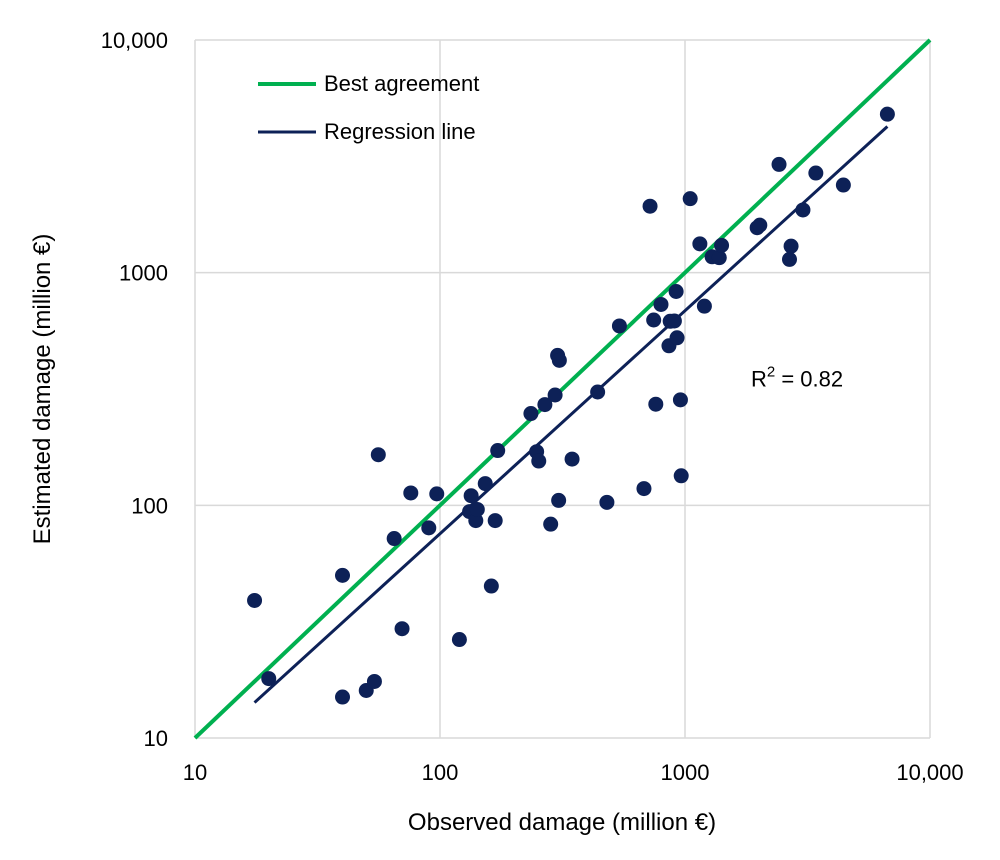  What do you see at coordinates (562, 822) in the screenshot?
I see `x-axis-title: Observed damage (million €)` at bounding box center [562, 822].